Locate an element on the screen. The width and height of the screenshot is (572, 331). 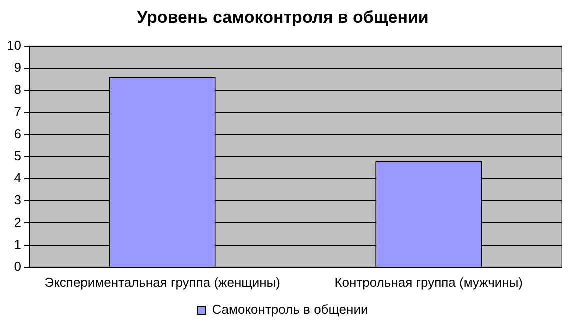
y-tick-label: 5 is located at coordinates (18, 156).